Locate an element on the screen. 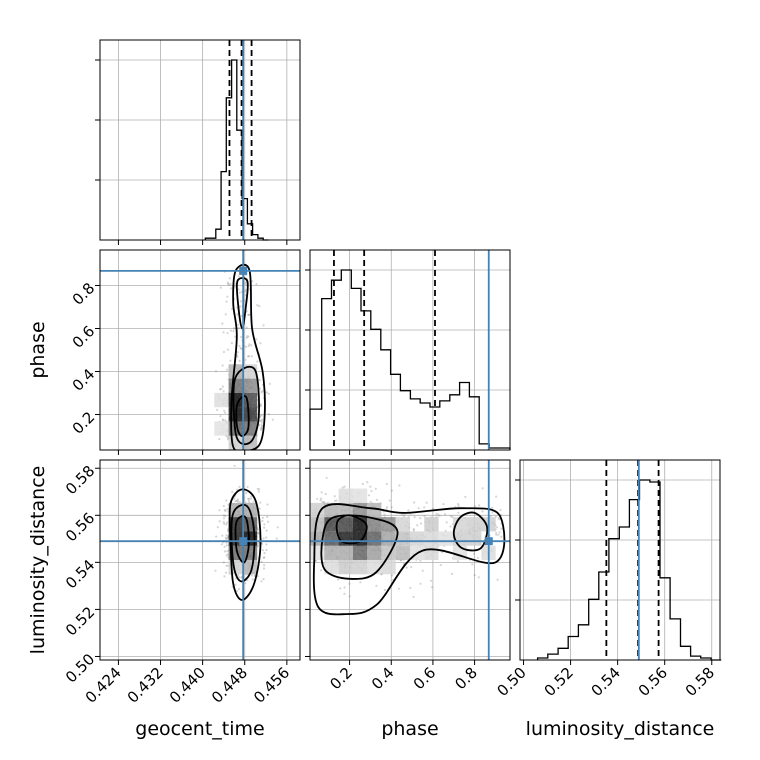  y-axis-label: luminosity_distance is located at coordinates (38, 560).